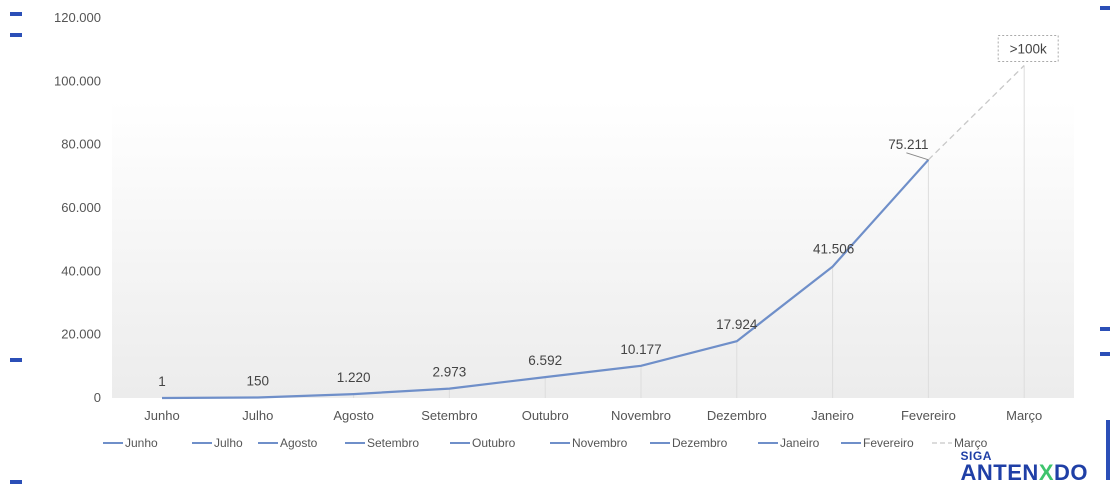 The image size is (1110, 490). I want to click on x-tick-label: Dezembro, so click(737, 415).